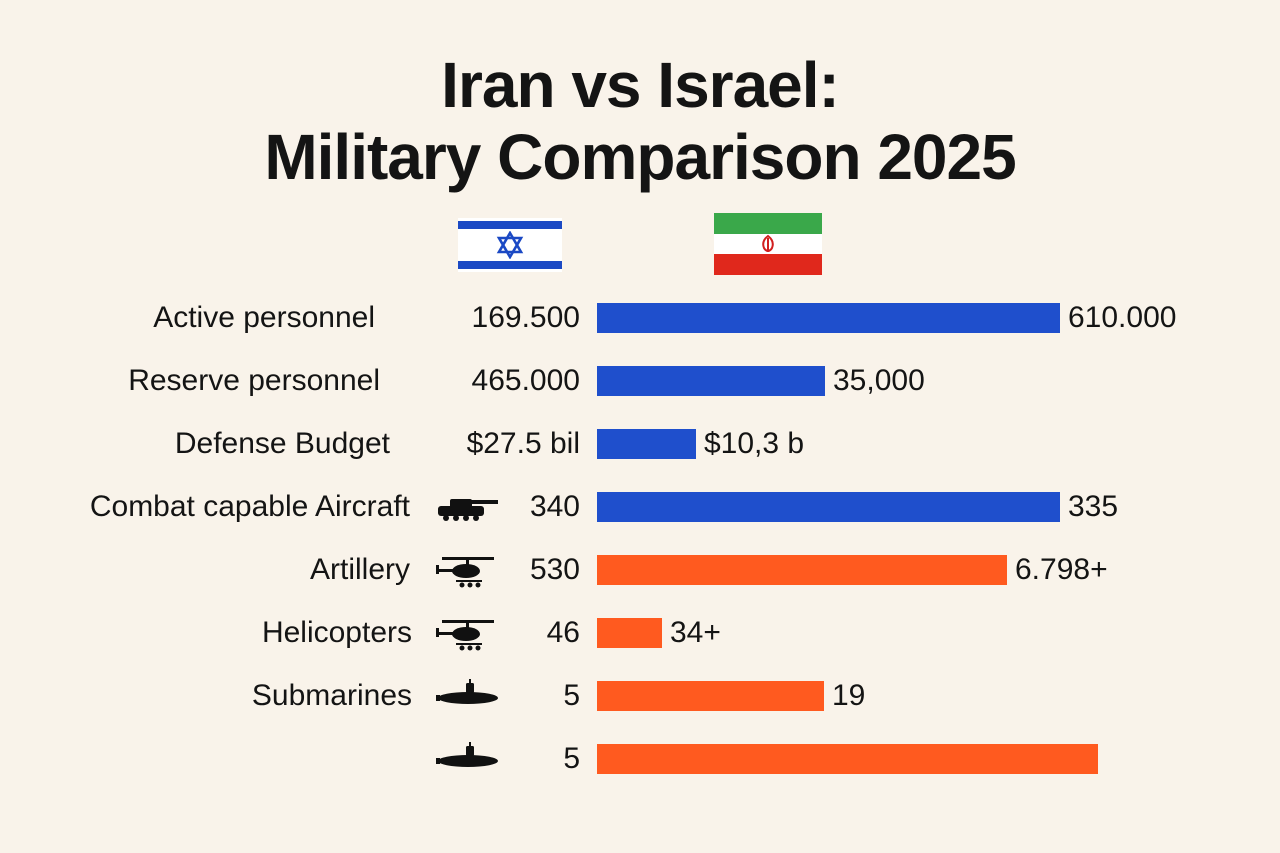 The width and height of the screenshot is (1280, 853). Describe the element at coordinates (359, 569) in the screenshot. I see `category-label: Artillery` at that location.